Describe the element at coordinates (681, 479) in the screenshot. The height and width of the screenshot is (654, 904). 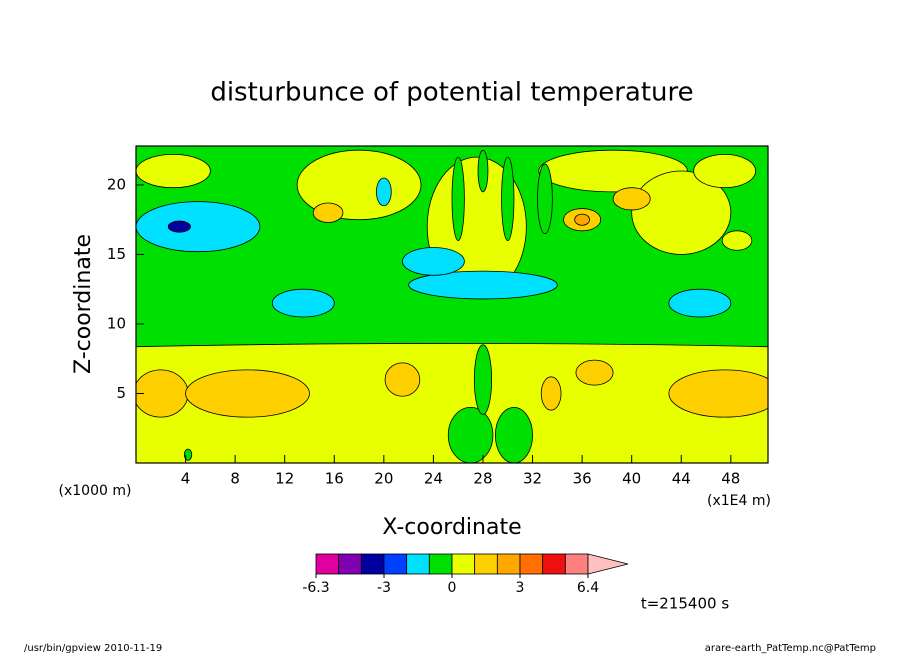
I see `x-tick-label: 44` at that location.